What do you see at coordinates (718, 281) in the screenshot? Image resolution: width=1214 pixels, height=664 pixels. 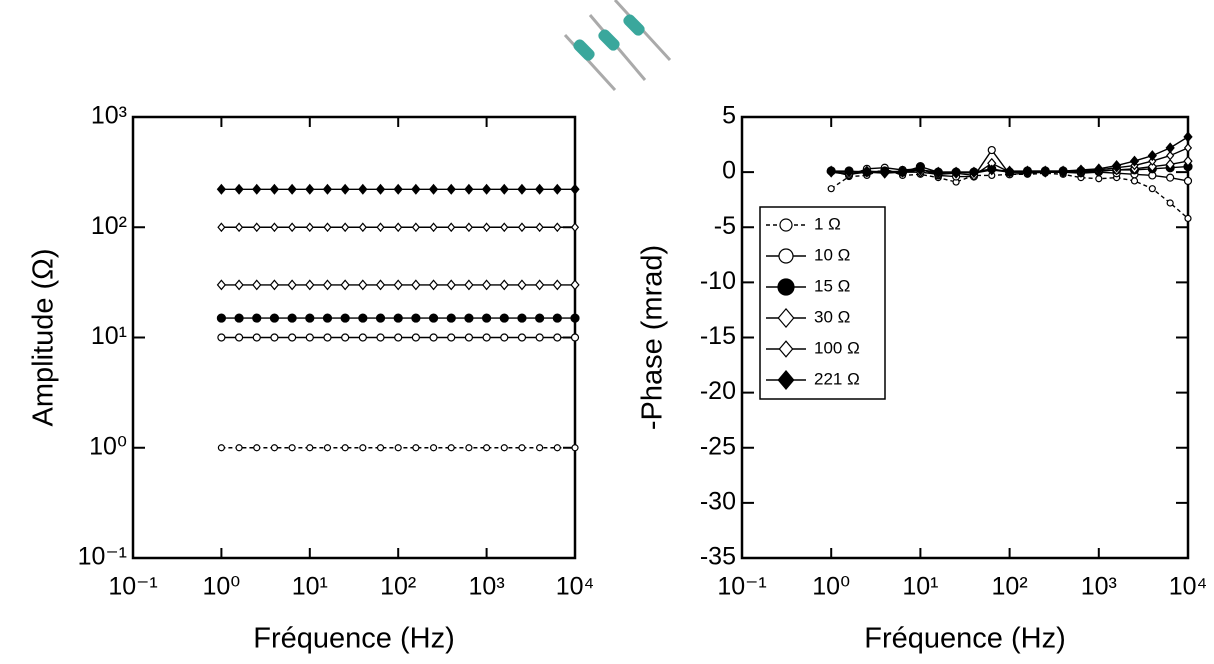 I see `y-tick-label: -10` at bounding box center [718, 281].